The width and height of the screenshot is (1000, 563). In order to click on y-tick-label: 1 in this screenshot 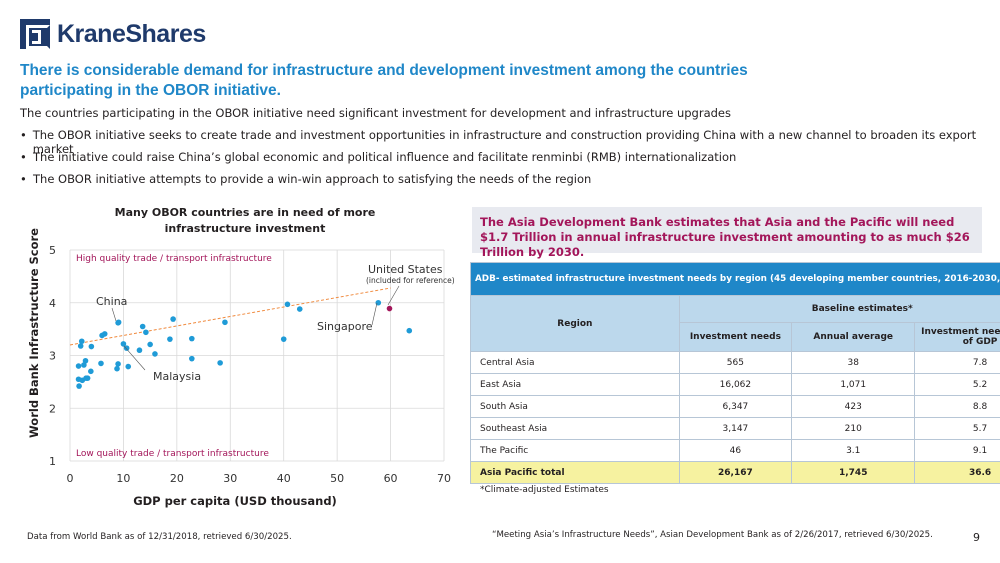, I will do `click(52, 461)`.